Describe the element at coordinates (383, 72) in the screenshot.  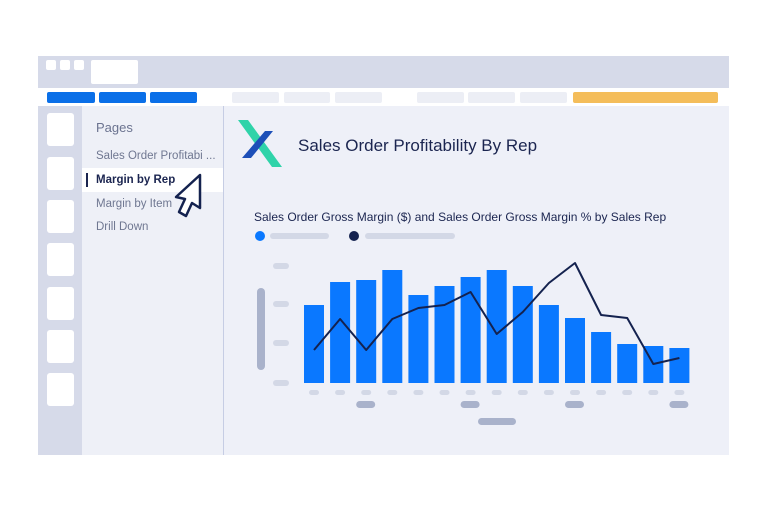
I see `window-titlebar` at that location.